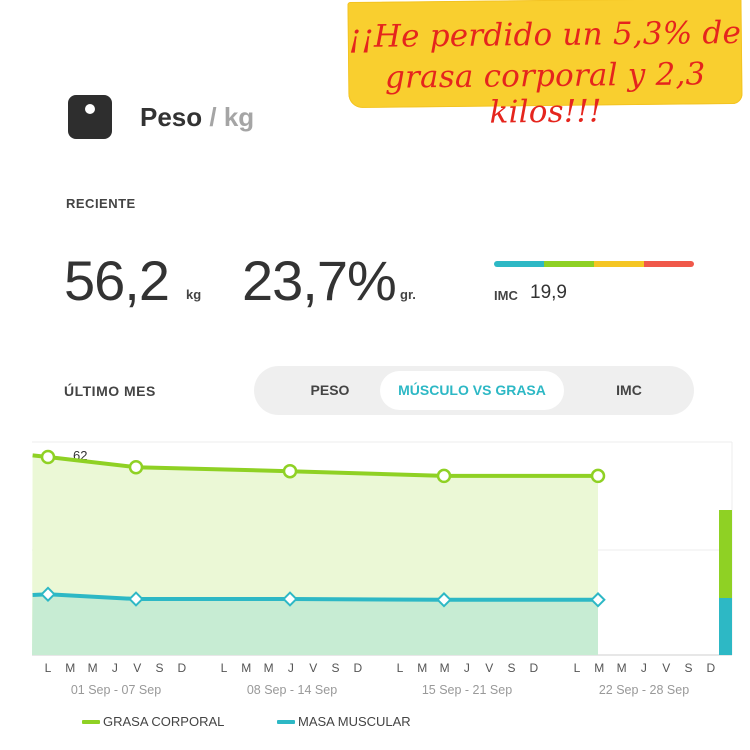 Image resolution: width=750 pixels, height=750 pixels. I want to click on imc-scale-bar, so click(594, 264).